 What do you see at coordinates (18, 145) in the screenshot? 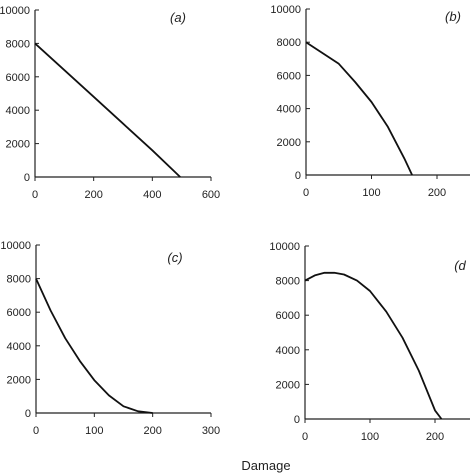
I see `panel-1-y-tick-label: 2000` at bounding box center [18, 145].